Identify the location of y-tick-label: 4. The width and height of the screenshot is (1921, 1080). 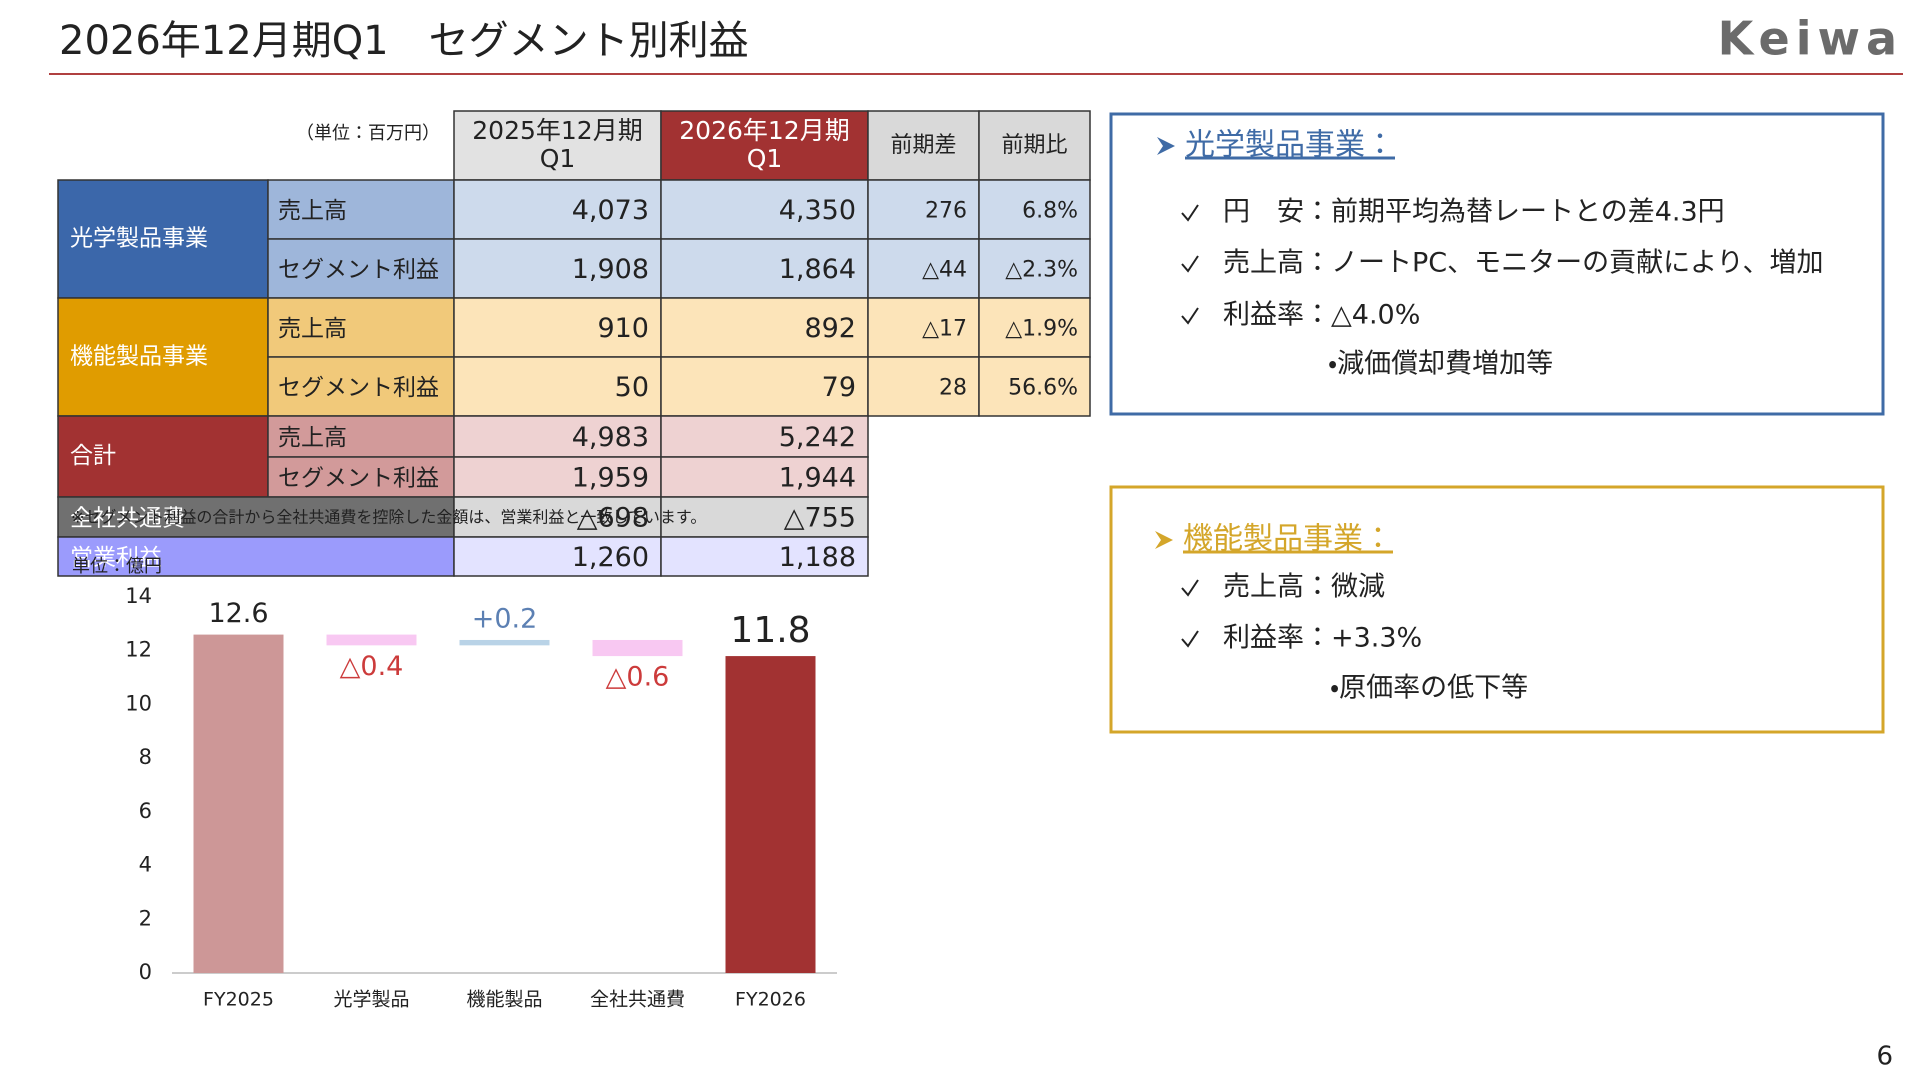
(145, 865).